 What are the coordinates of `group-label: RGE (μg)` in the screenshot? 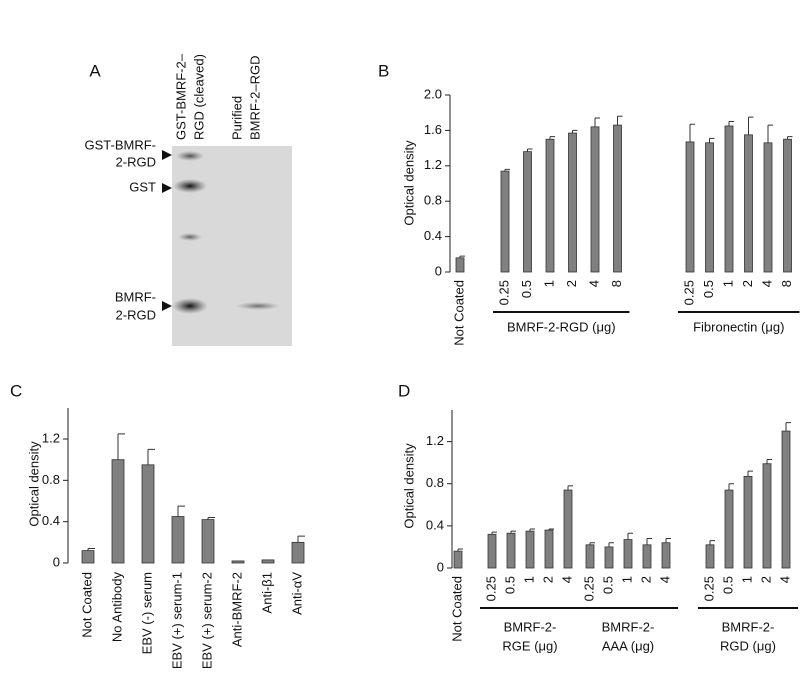 It's located at (529, 645).